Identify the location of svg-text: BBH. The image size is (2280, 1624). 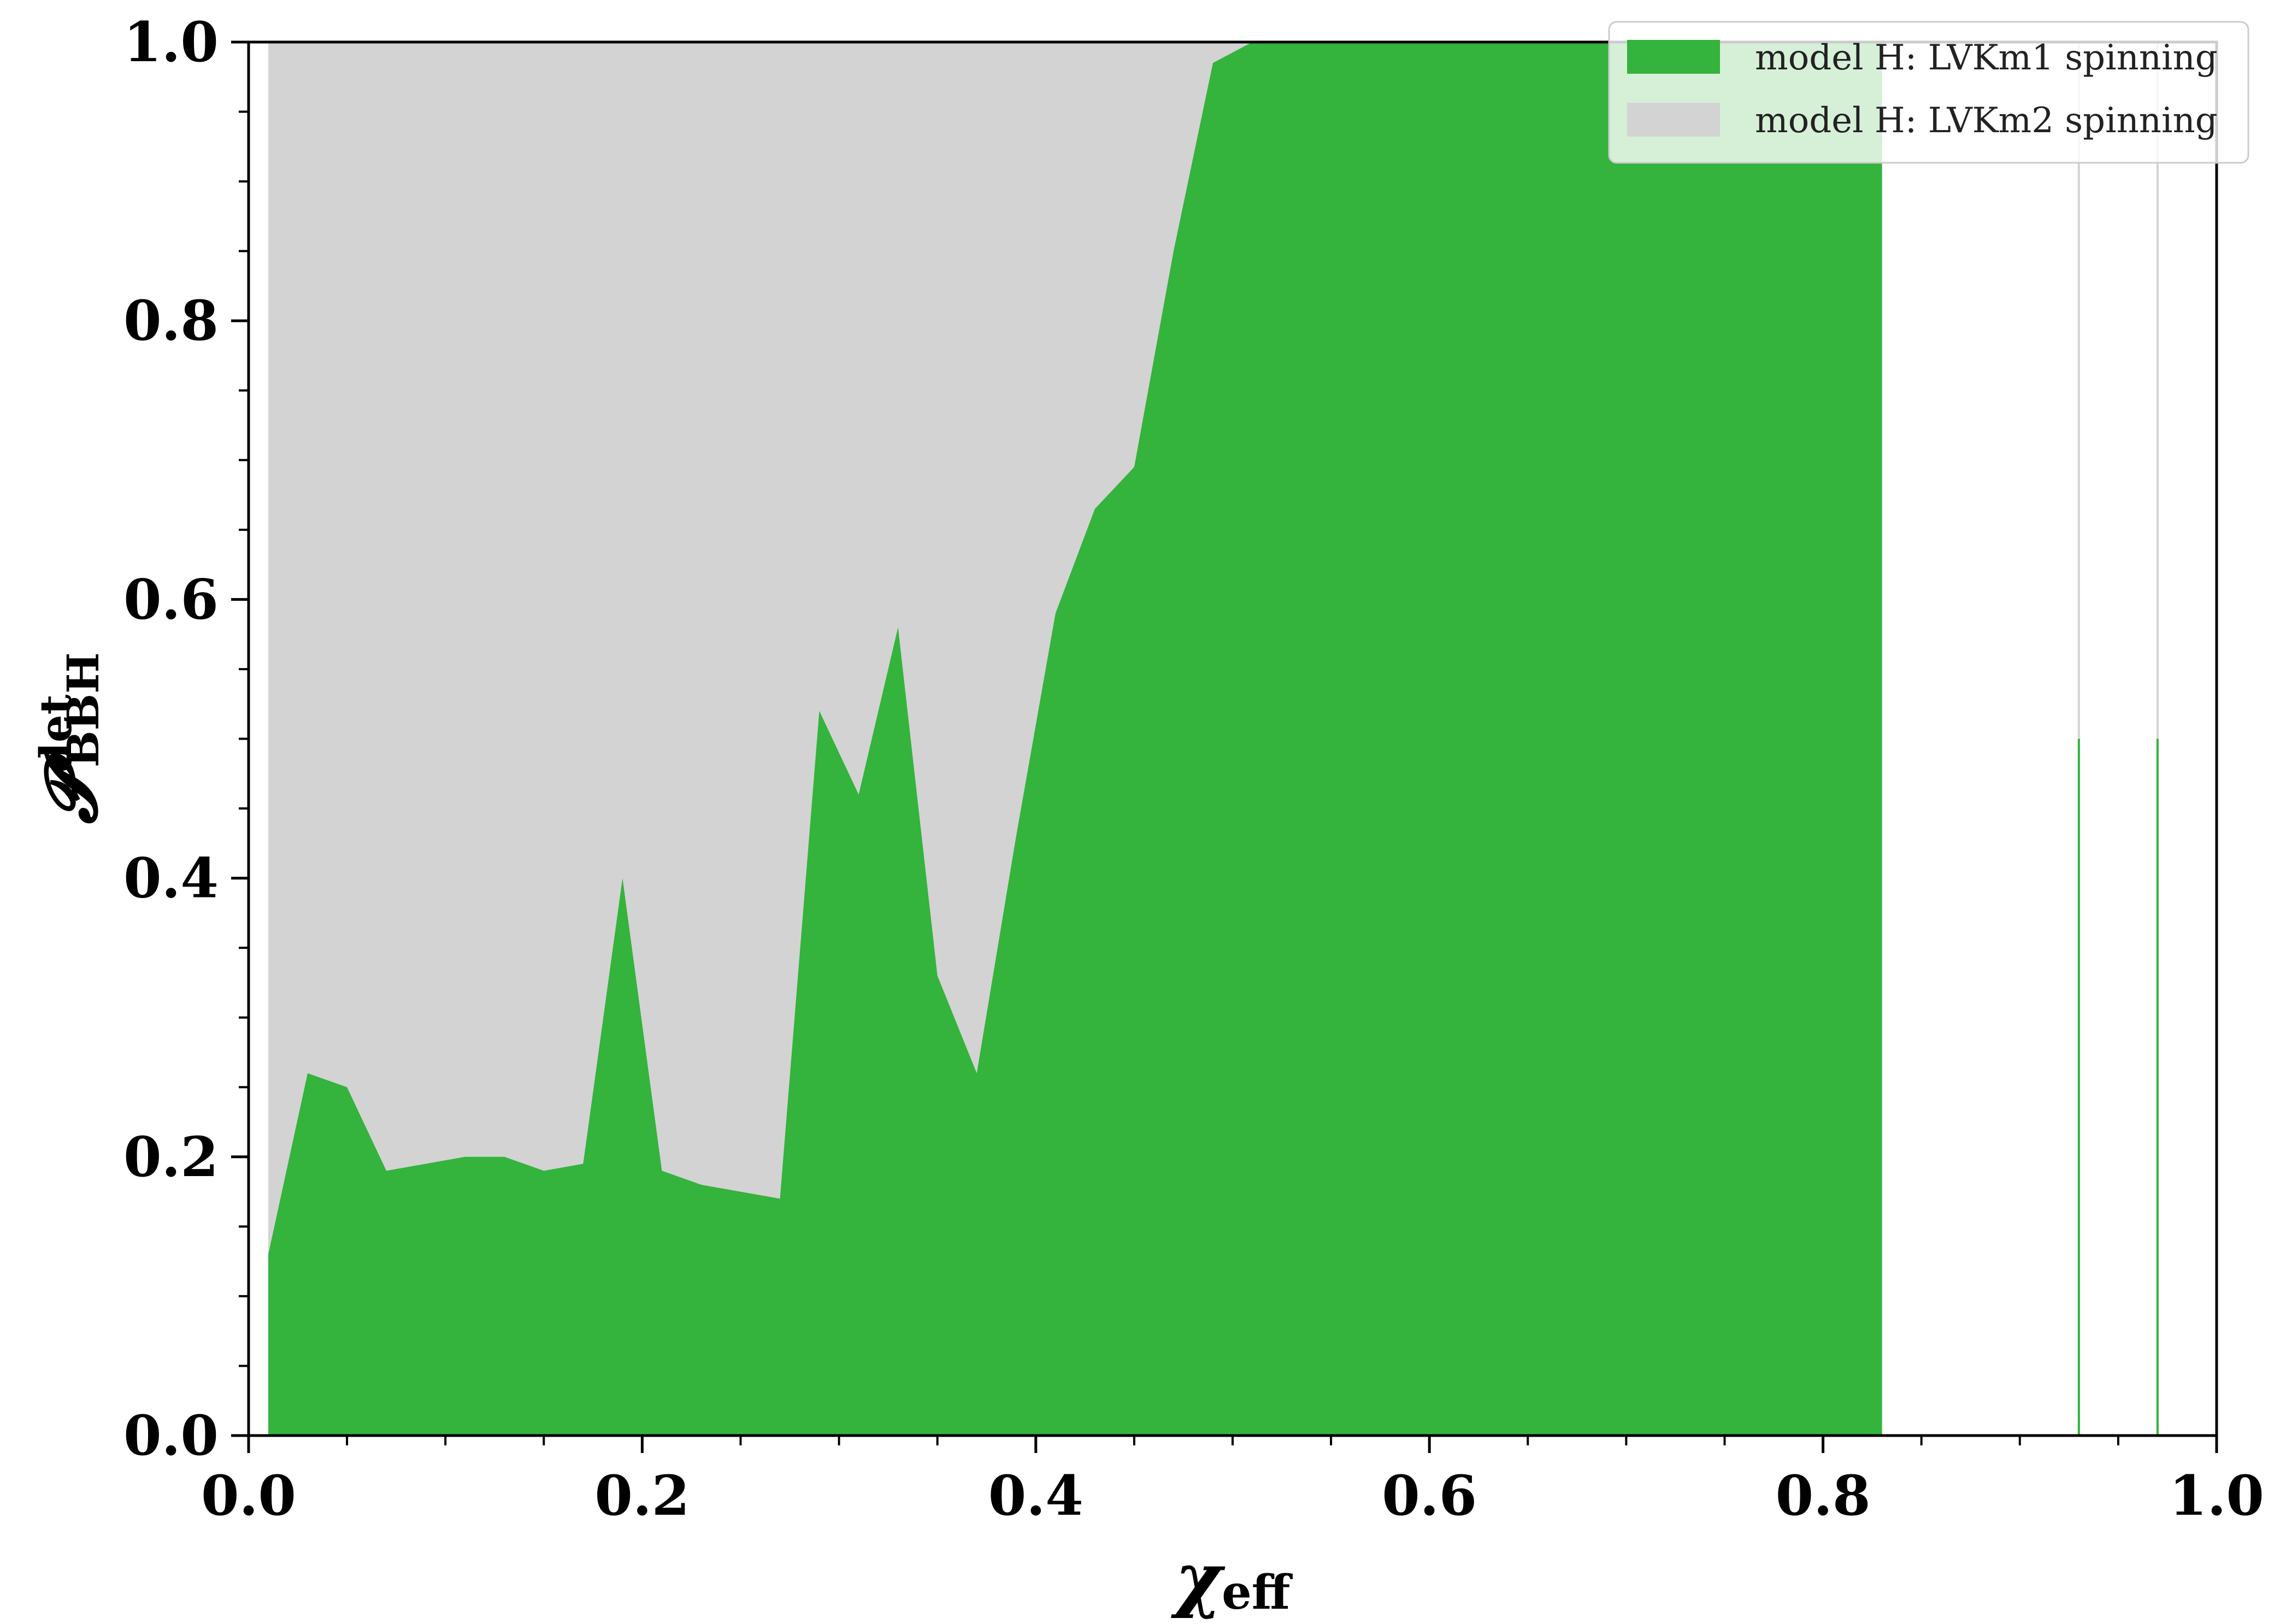
(83, 709).